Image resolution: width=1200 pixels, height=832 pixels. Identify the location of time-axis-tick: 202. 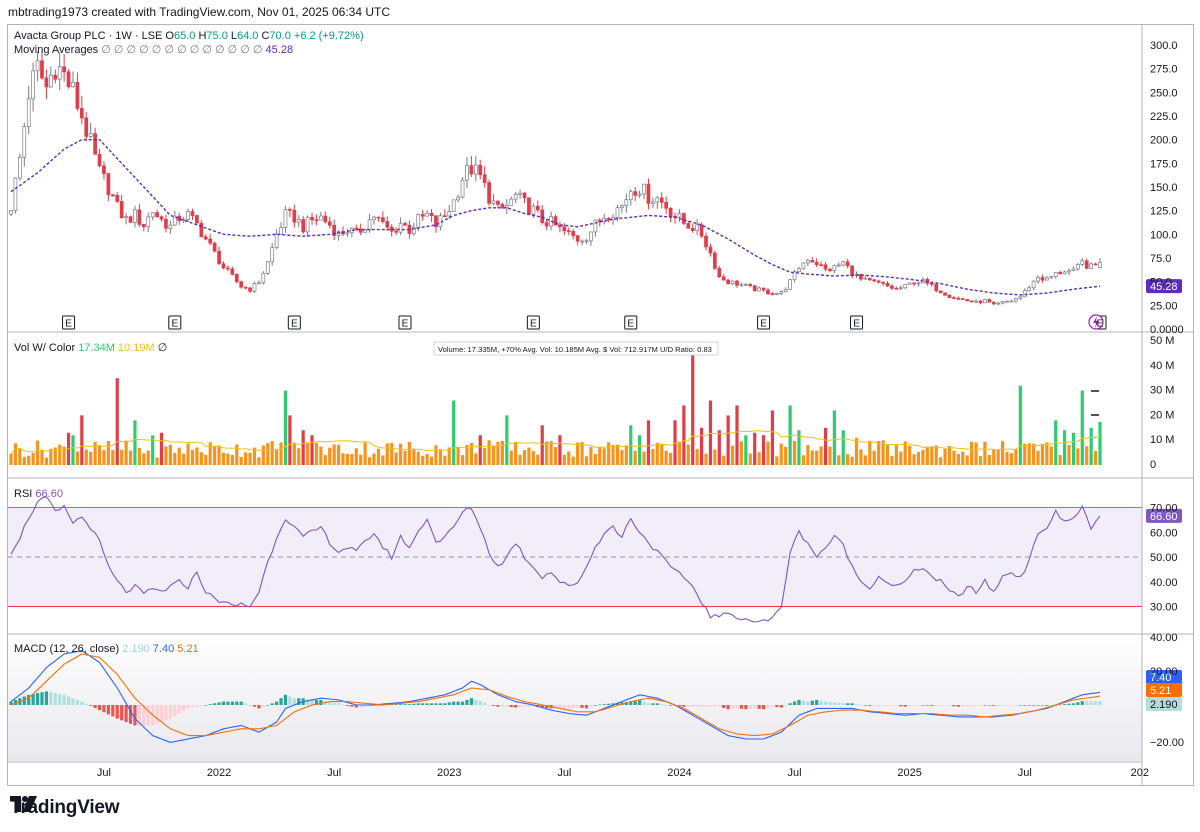
(1140, 773).